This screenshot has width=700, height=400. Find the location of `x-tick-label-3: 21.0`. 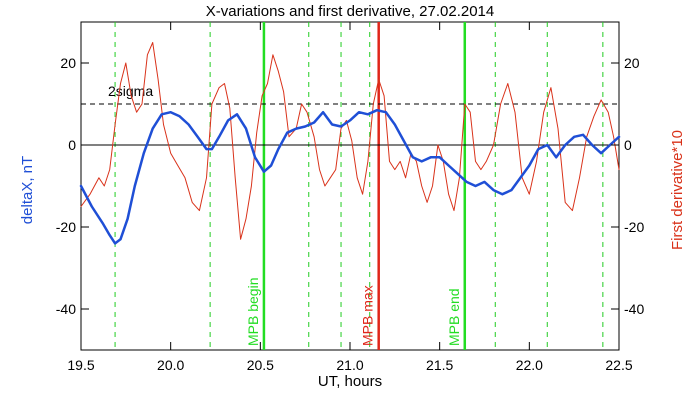

x-tick-label-3: 21.0 is located at coordinates (349, 365).